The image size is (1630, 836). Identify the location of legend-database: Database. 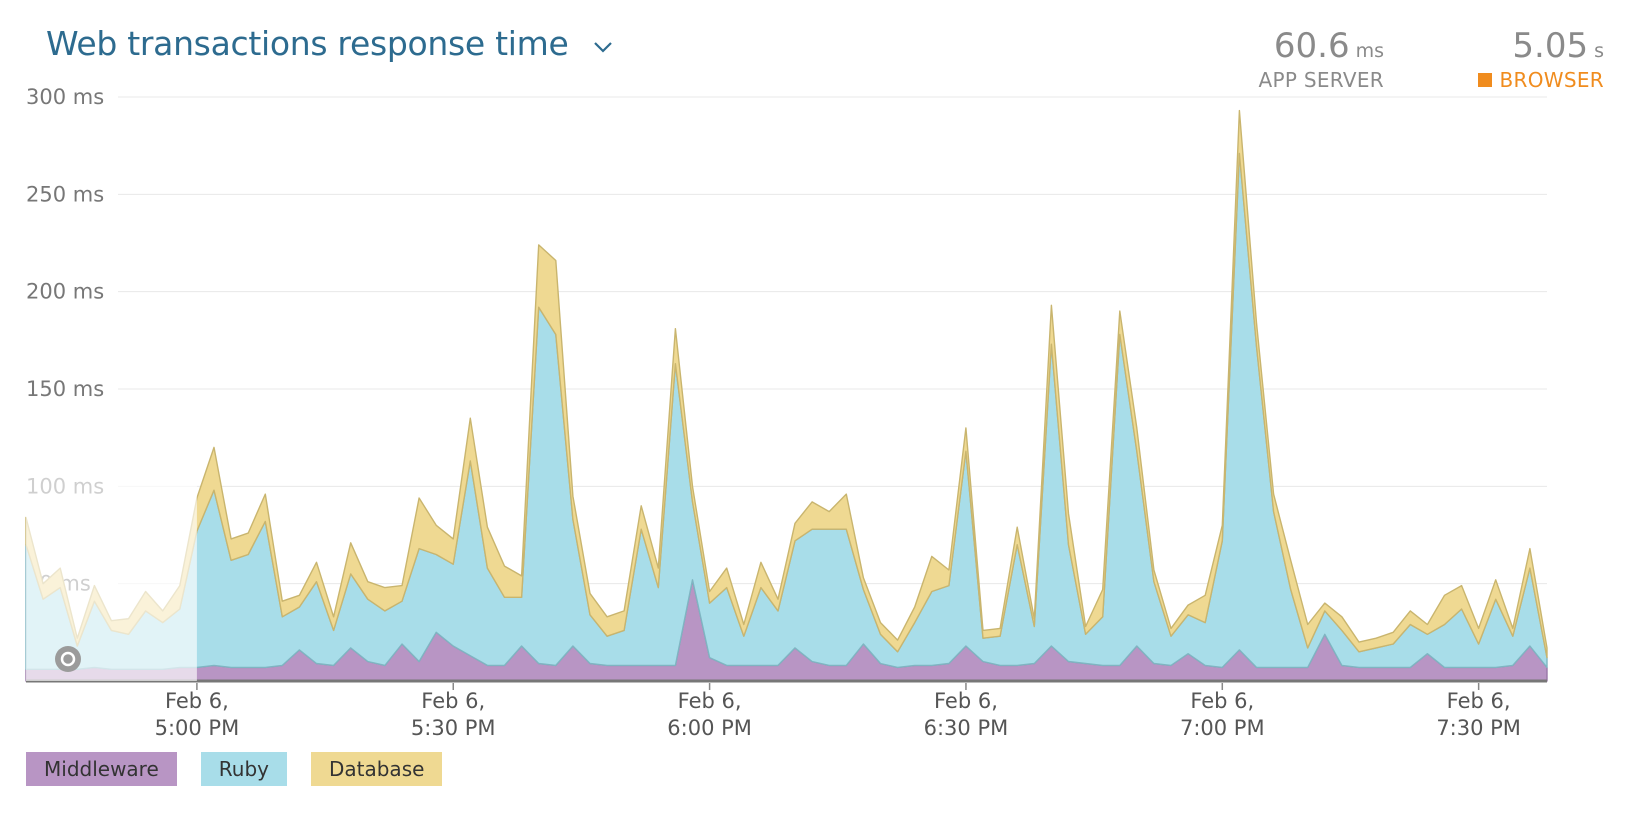
(376, 769).